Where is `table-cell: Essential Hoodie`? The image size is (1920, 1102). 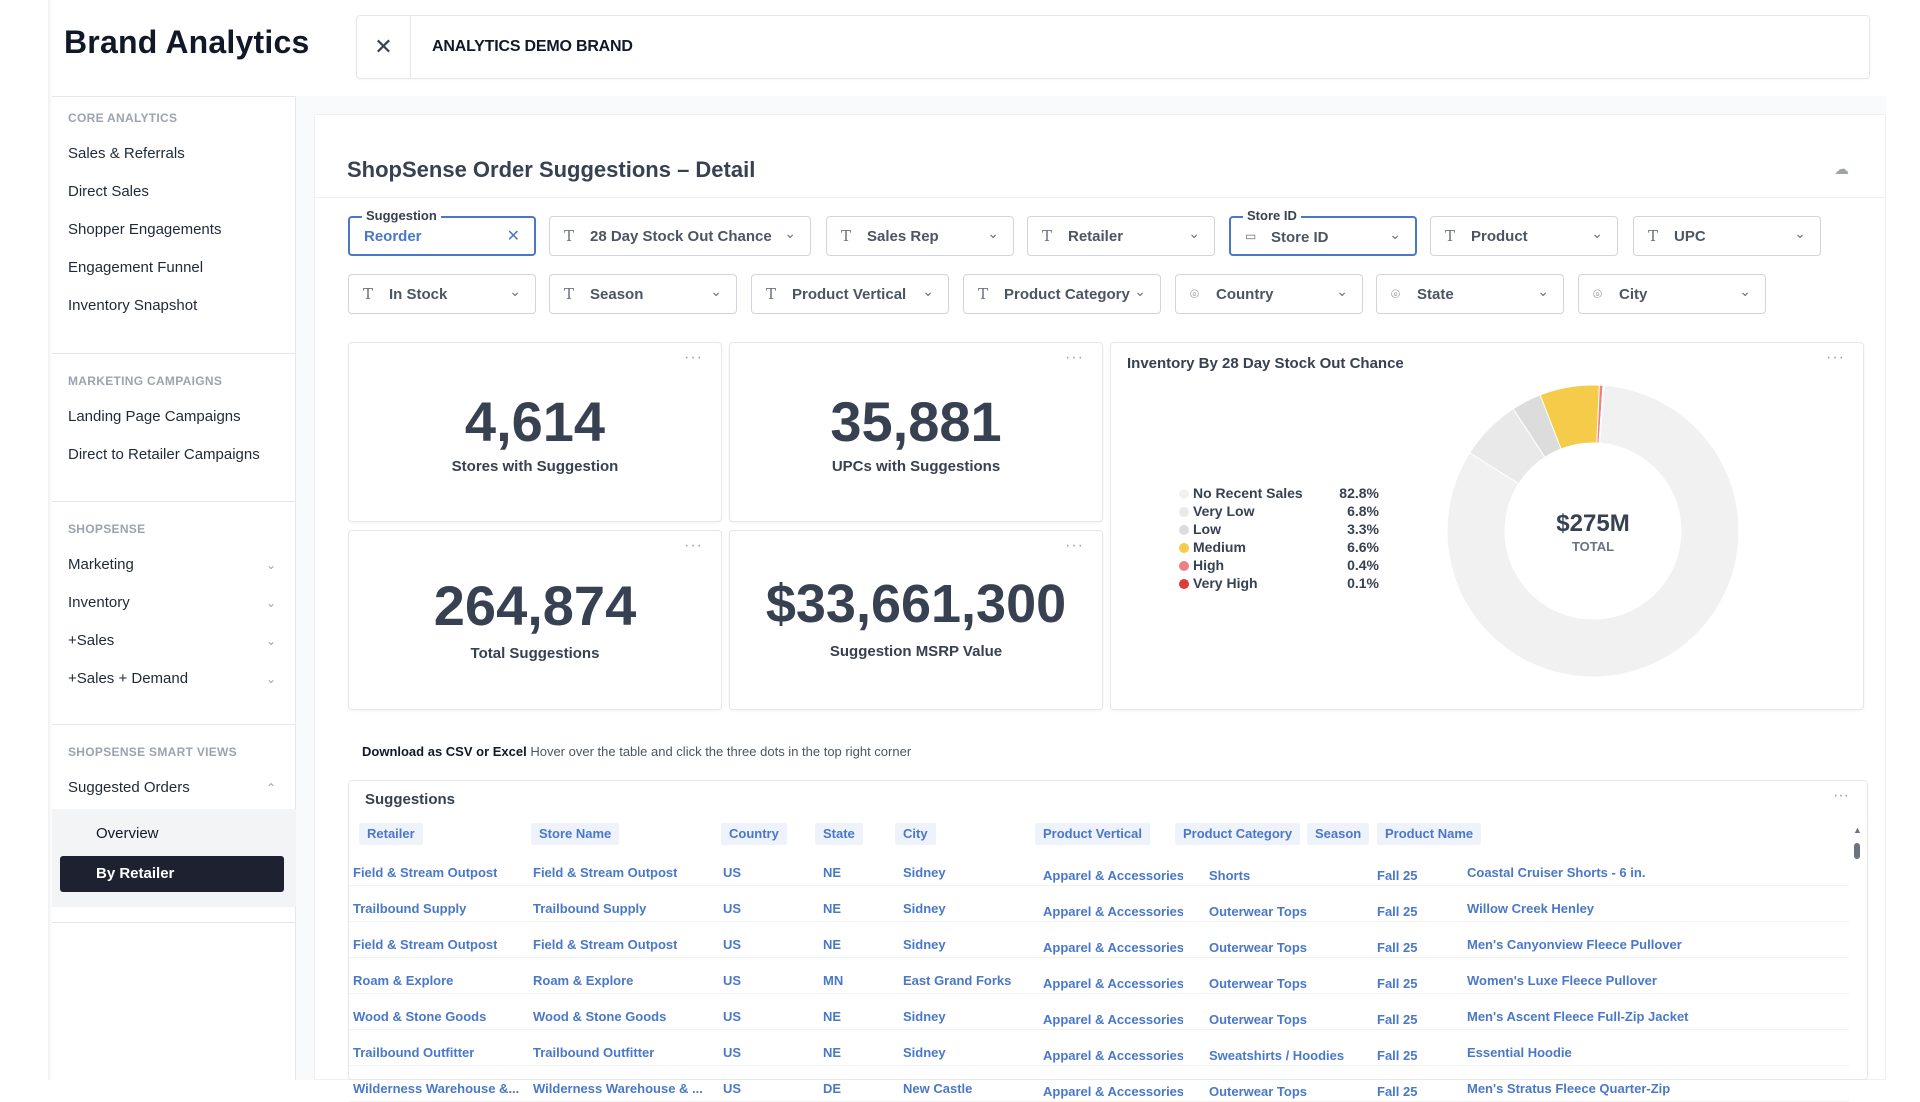 table-cell: Essential Hoodie is located at coordinates (1519, 1052).